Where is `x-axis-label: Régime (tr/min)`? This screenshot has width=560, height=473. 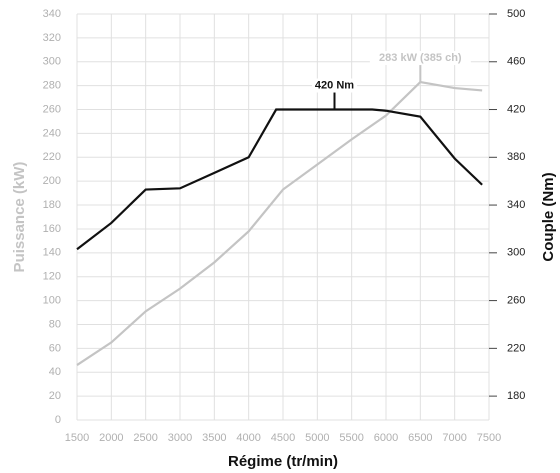
x-axis-label: Régime (tr/min) is located at coordinates (283, 461).